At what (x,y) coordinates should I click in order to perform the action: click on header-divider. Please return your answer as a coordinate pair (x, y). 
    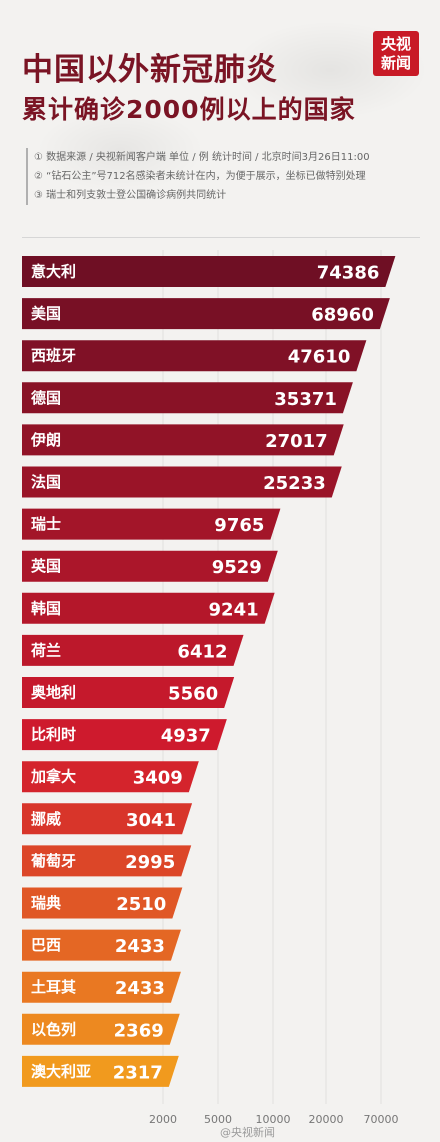
    Looking at the image, I should click on (221, 237).